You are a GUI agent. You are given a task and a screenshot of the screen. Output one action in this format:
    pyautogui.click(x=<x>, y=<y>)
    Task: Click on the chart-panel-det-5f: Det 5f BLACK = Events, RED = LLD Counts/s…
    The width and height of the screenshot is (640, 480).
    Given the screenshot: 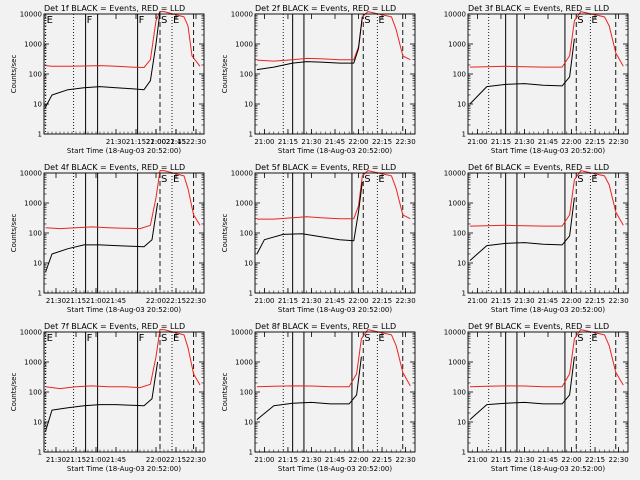 What is the action you would take?
    pyautogui.click(x=318, y=238)
    